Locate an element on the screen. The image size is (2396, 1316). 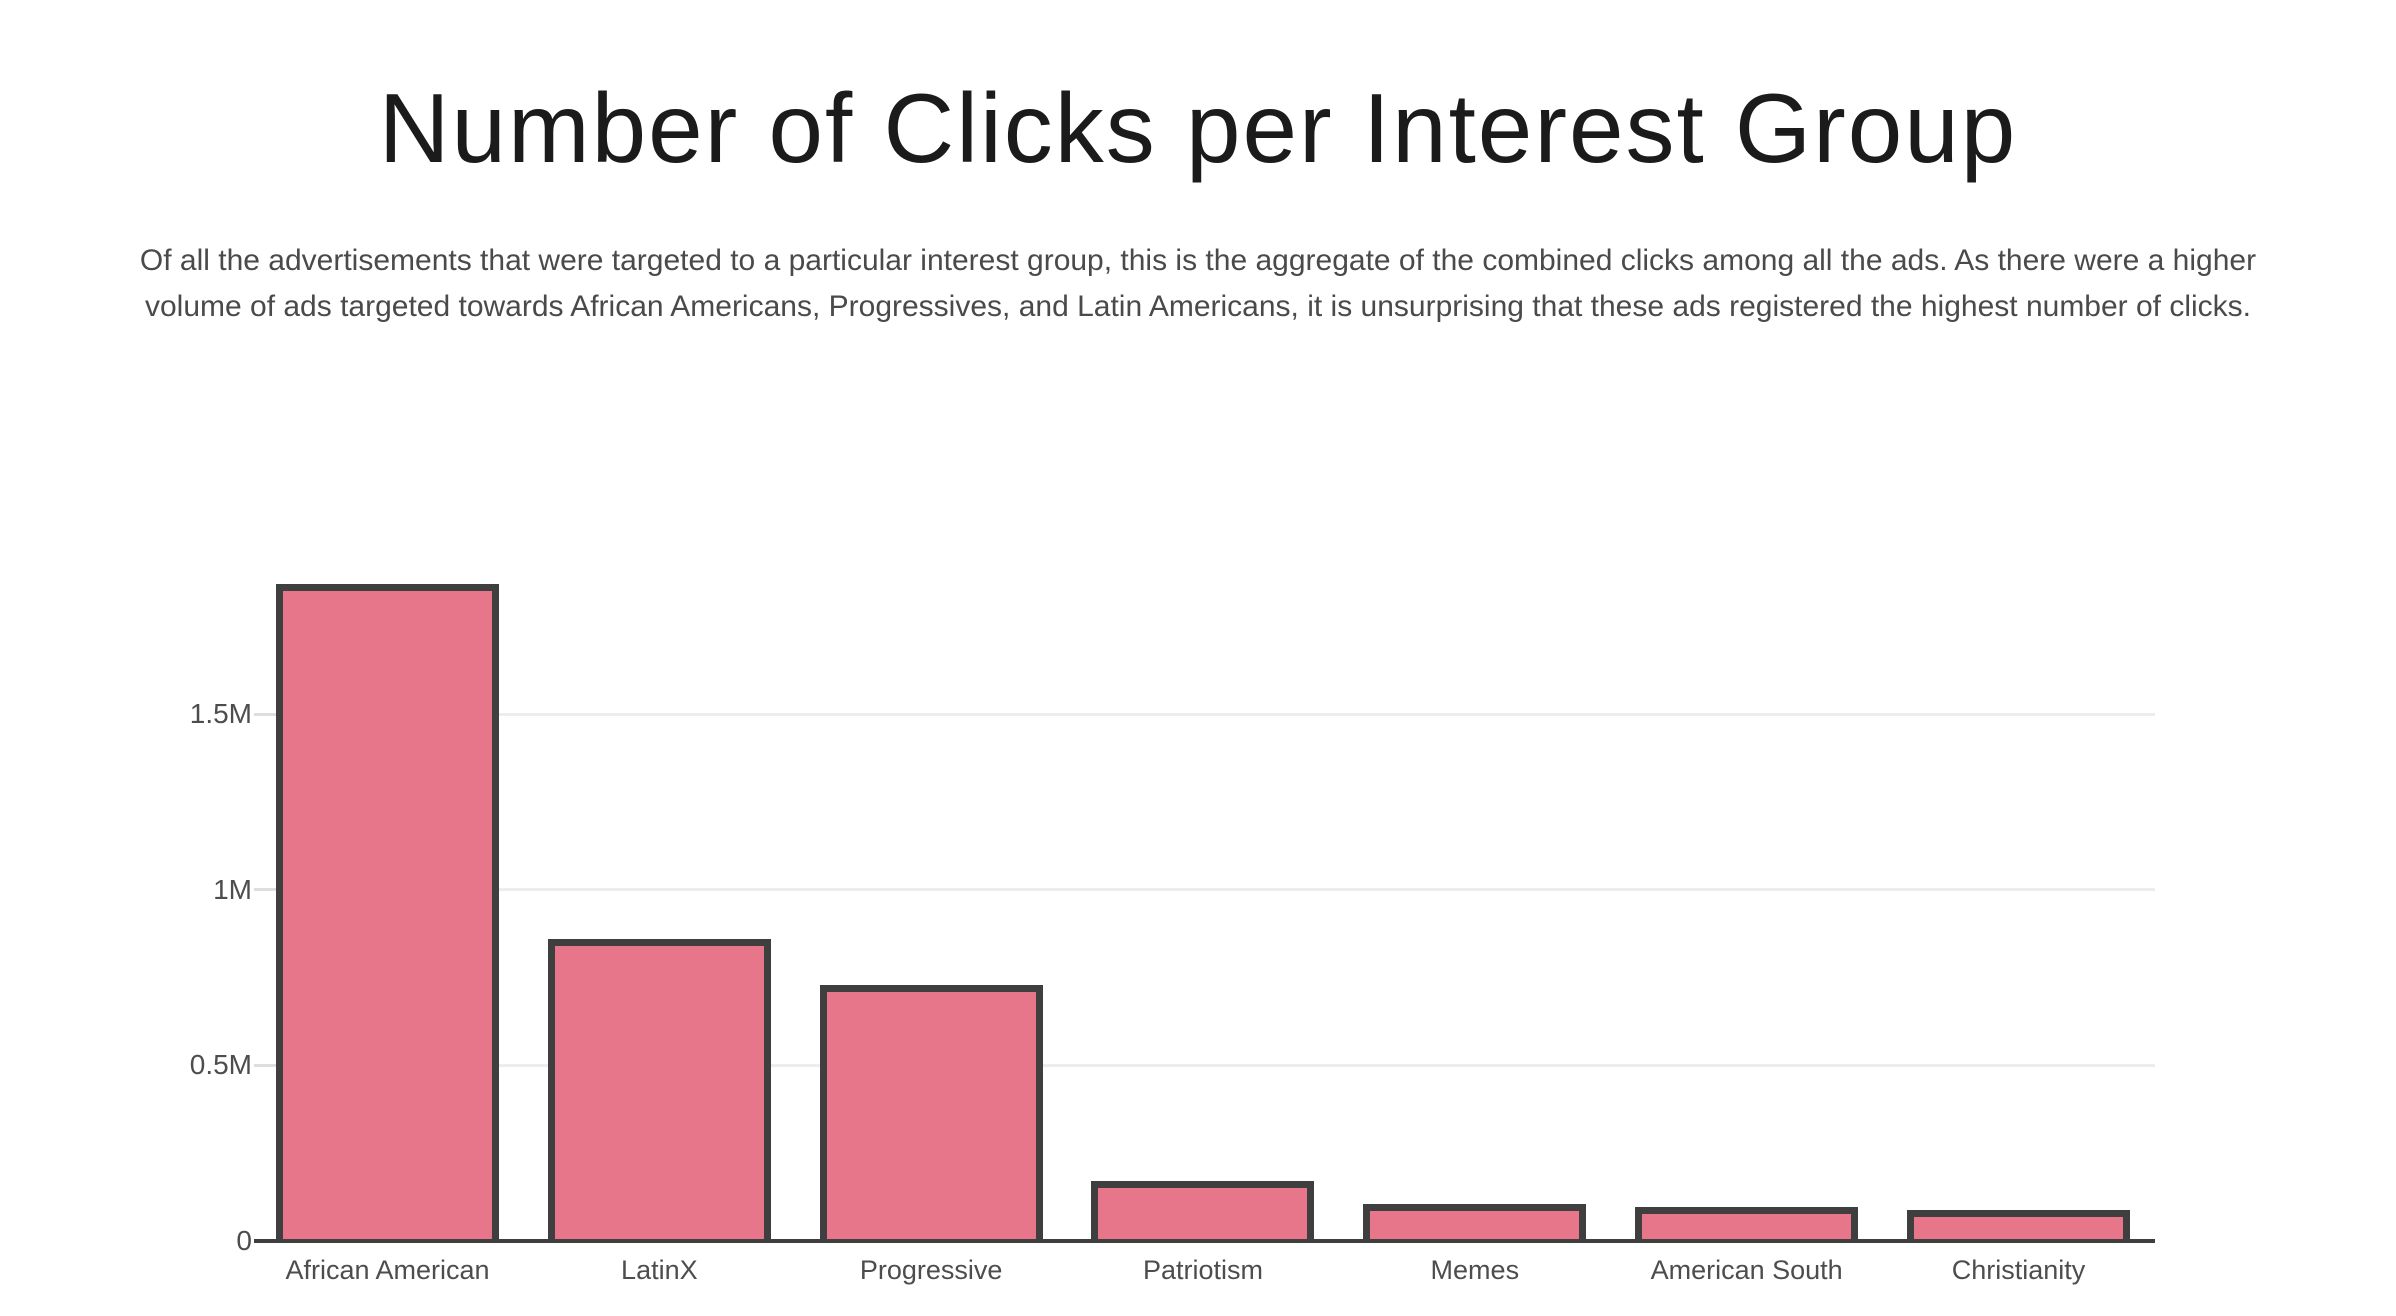
x-axis-line is located at coordinates (1204, 1241).